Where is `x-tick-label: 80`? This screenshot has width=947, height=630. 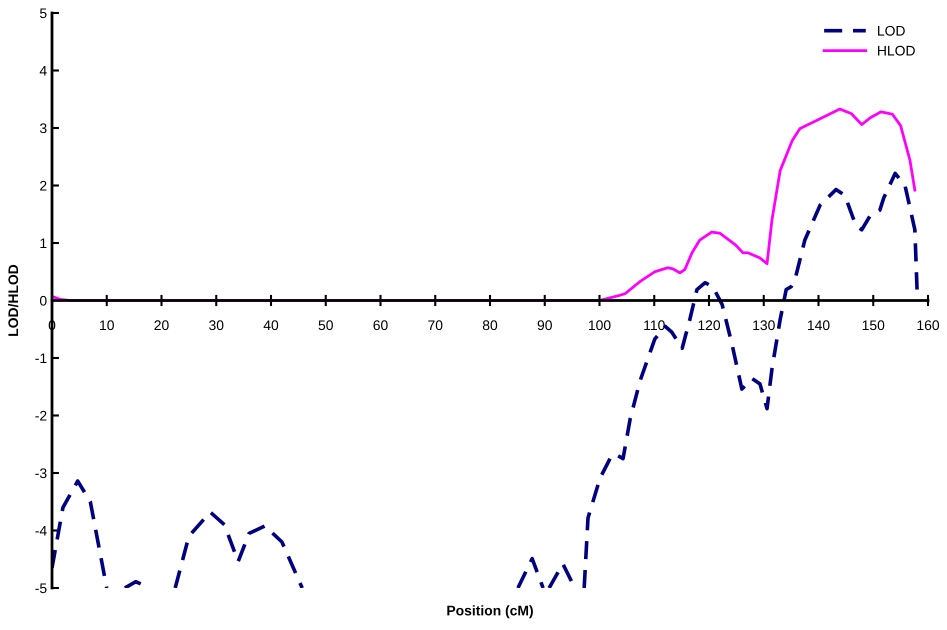 x-tick-label: 80 is located at coordinates (490, 325).